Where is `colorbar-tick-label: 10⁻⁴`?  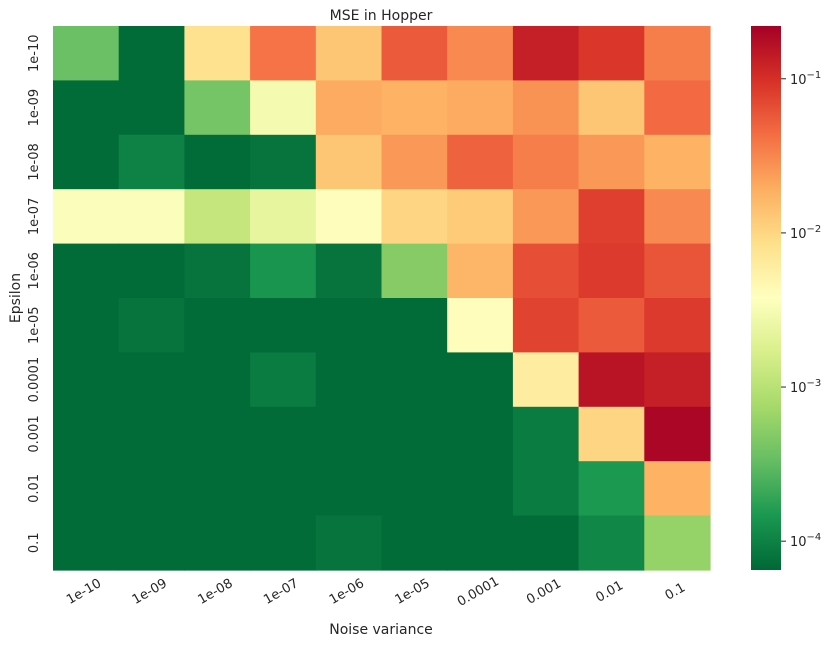
colorbar-tick-label: 10⁻⁴ is located at coordinates (805, 541).